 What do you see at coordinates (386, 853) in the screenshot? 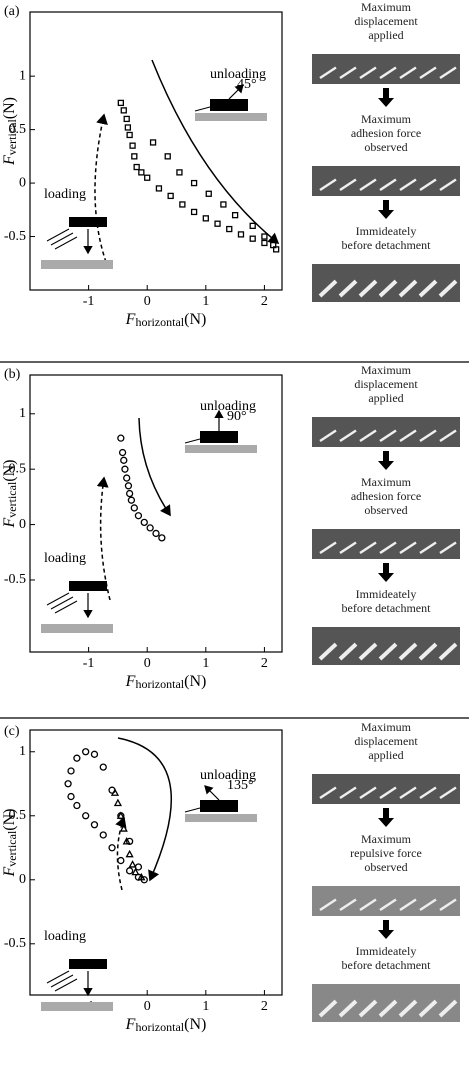
I see `photo-caption: repulsive force` at bounding box center [386, 853].